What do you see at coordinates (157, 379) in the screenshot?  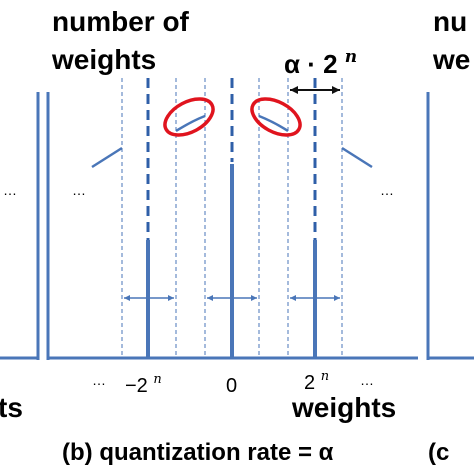 I see `tick-label-neg-exp: n` at bounding box center [157, 379].